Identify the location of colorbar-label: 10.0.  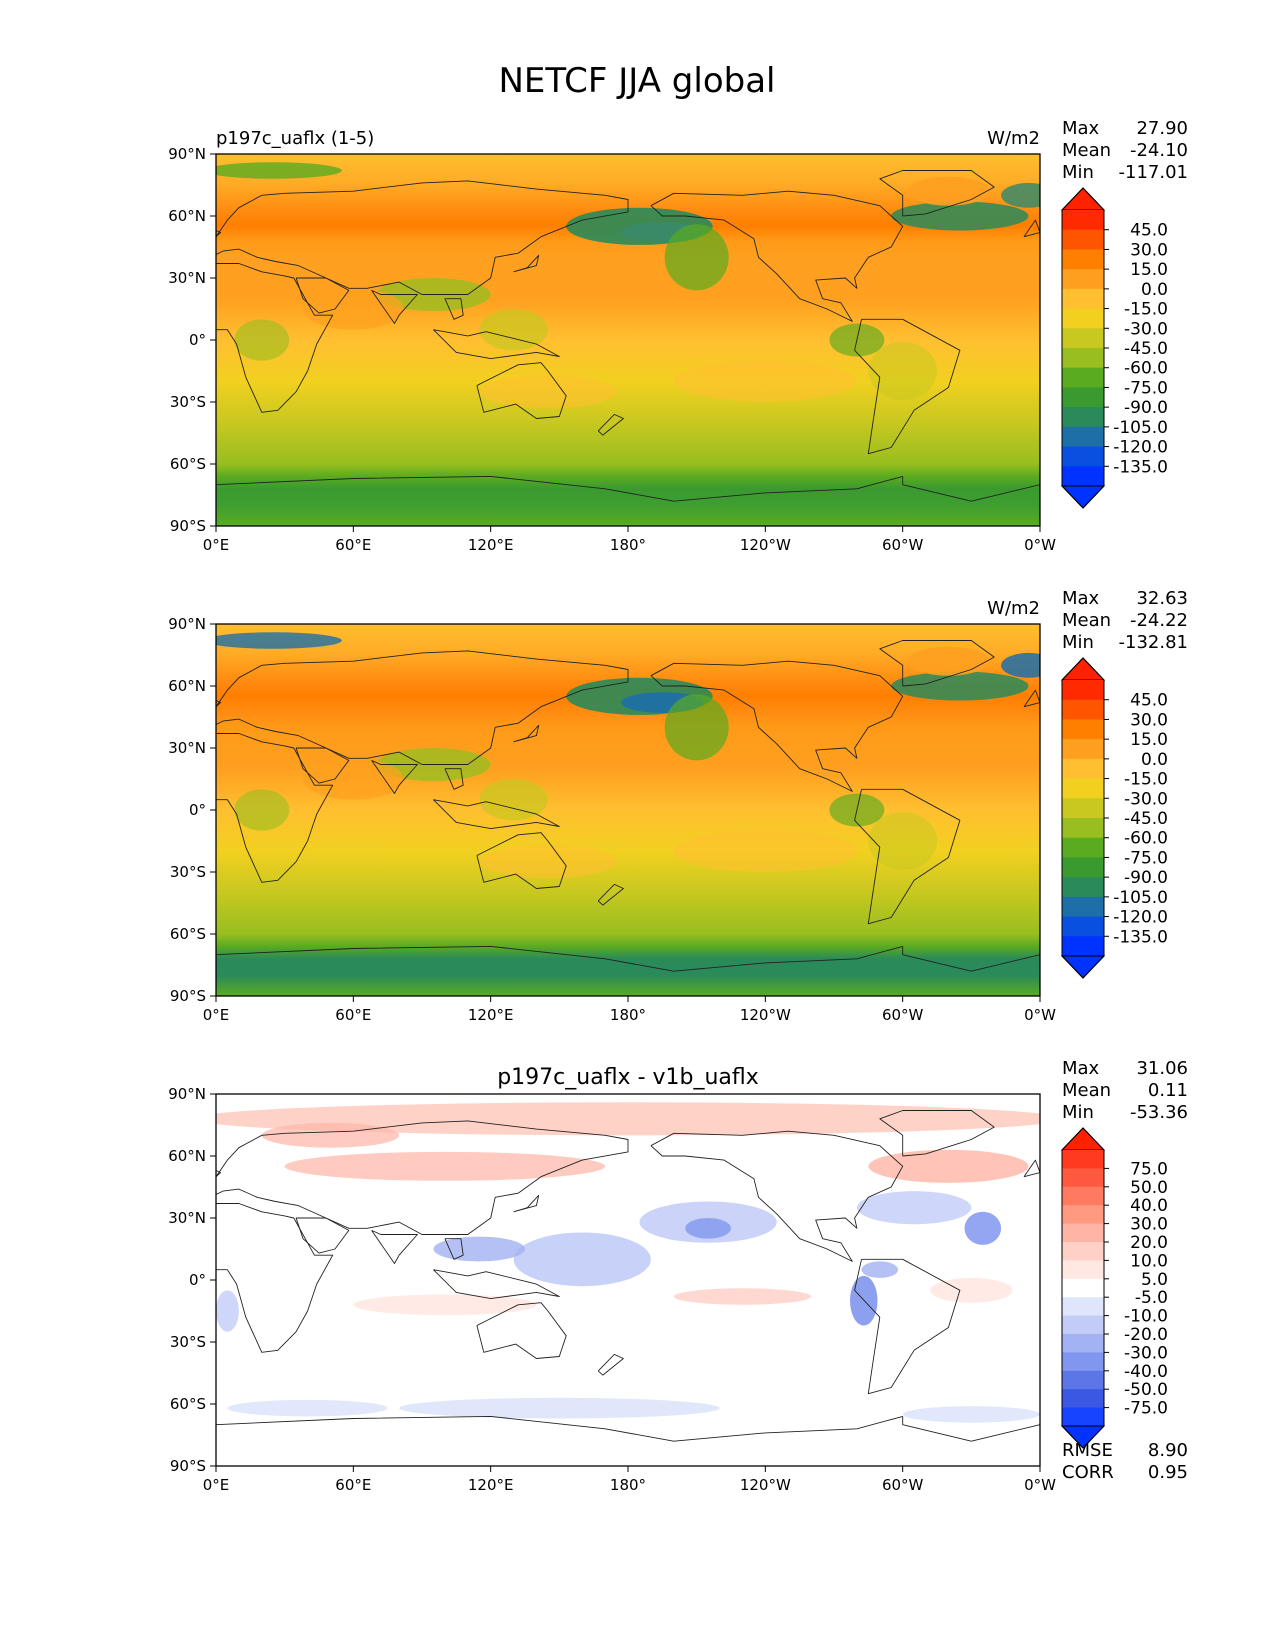
(1149, 1261).